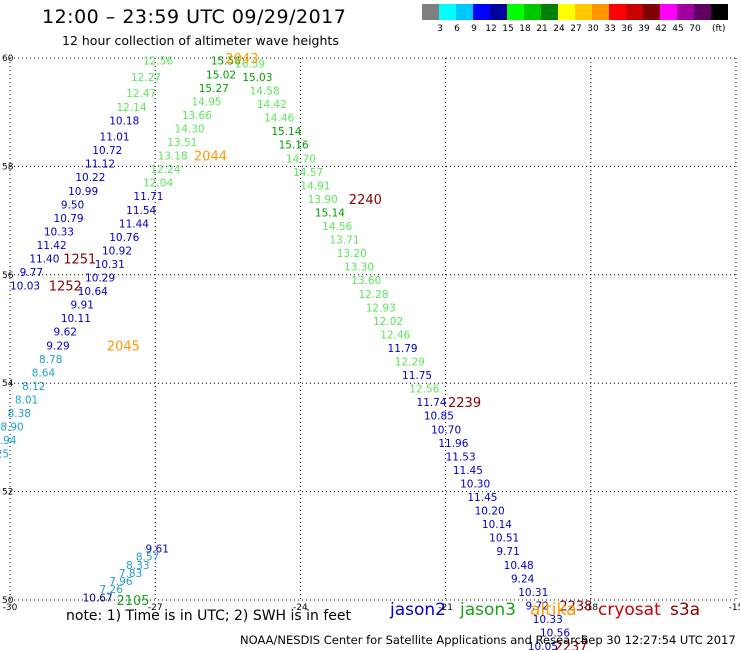  Describe the element at coordinates (57, 346) in the screenshot. I see `wave-height-value: 9.29` at that location.